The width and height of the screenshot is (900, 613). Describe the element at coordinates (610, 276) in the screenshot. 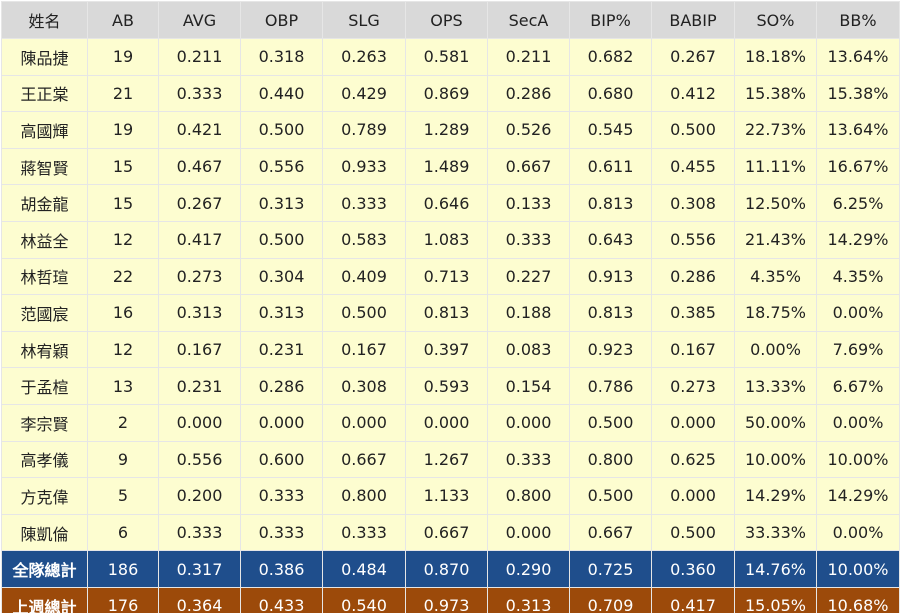

I see `cell: 0.913` at that location.